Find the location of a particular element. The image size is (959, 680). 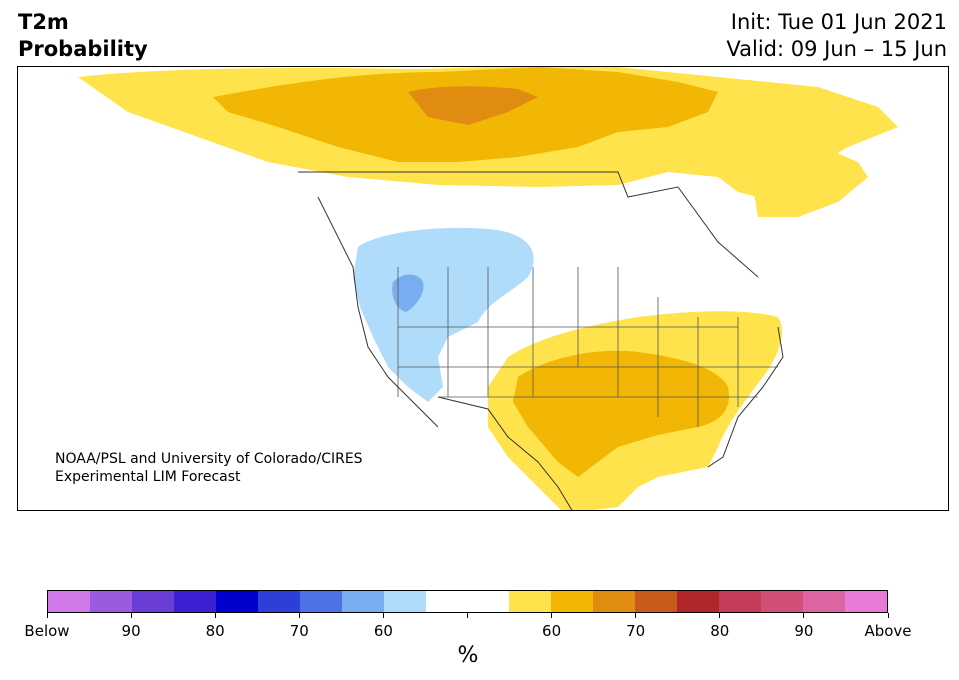

credit-line-2: Experimental LIM Forecast is located at coordinates (148, 477).